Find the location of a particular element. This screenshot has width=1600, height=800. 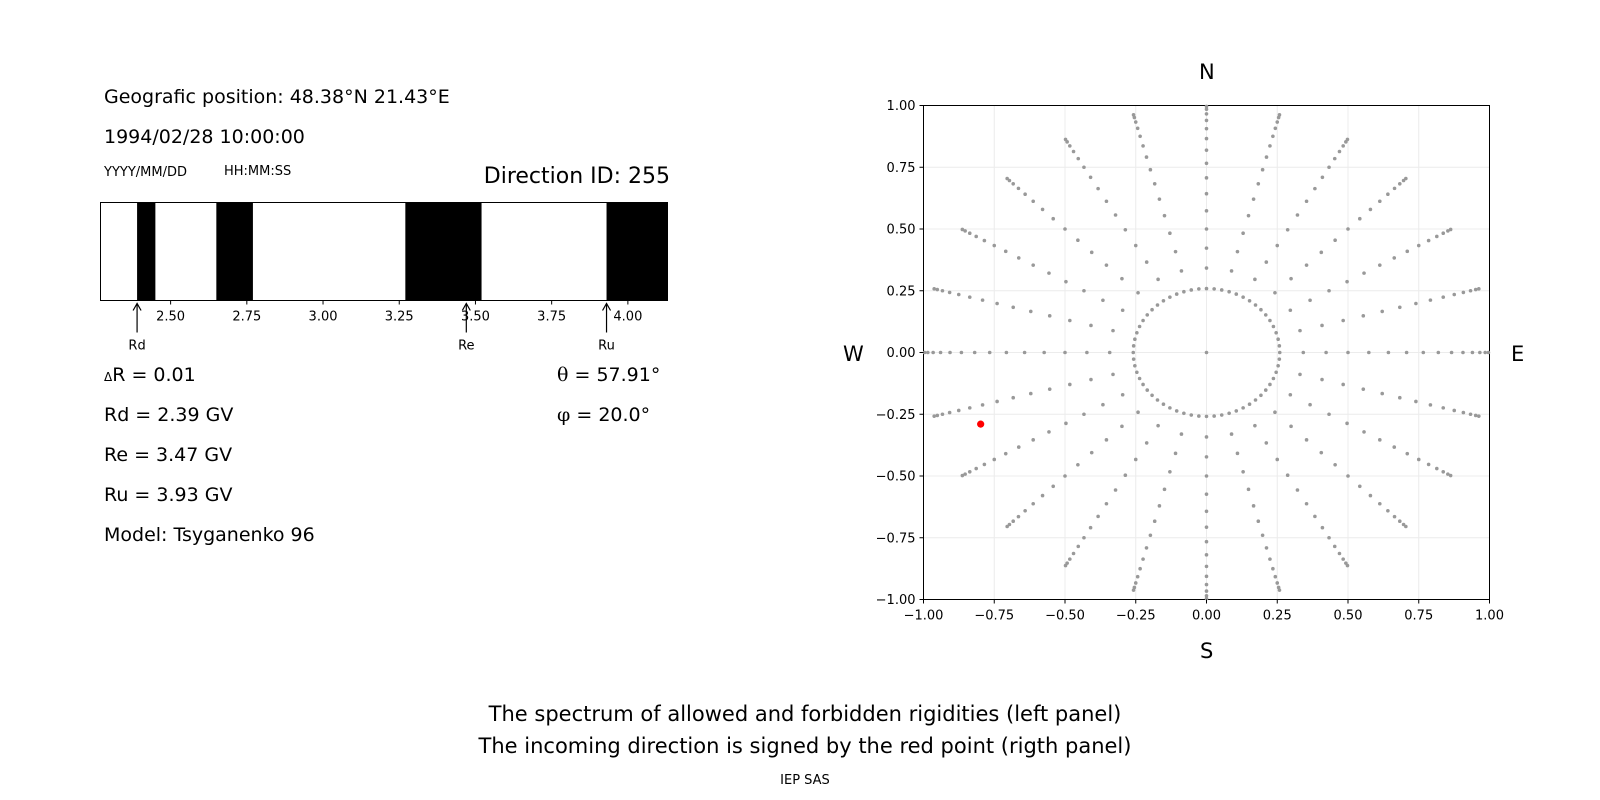

geographic-position: Geografic position: 48.38°N 21.43°E is located at coordinates (277, 97).